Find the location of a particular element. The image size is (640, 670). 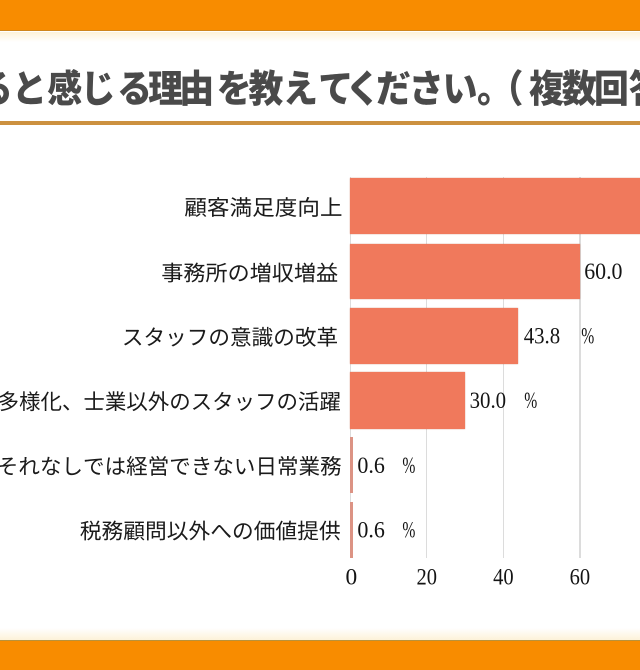

svg-text: 43.8 is located at coordinates (542, 335).